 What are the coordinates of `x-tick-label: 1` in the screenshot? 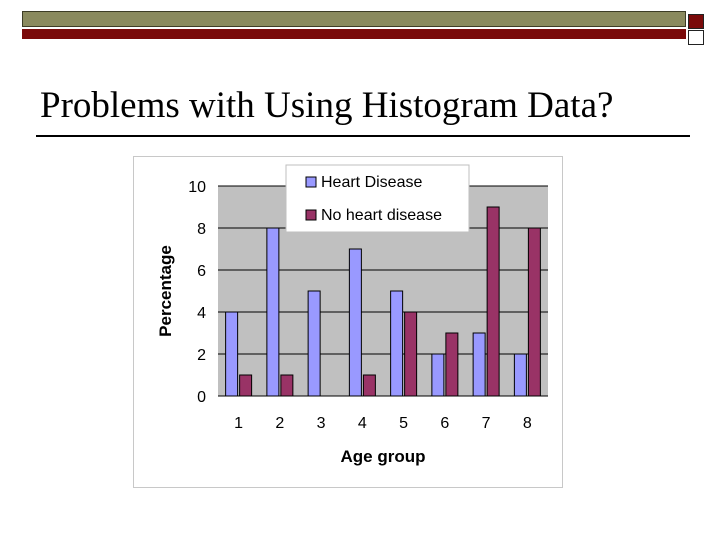 It's located at (238, 423).